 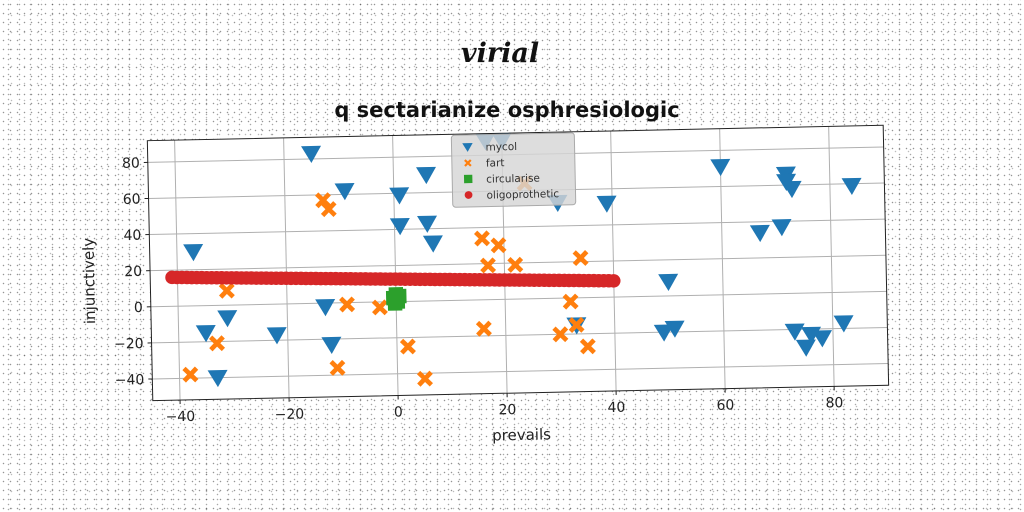 I want to click on x-tick-label: −20, so click(x=289, y=414).